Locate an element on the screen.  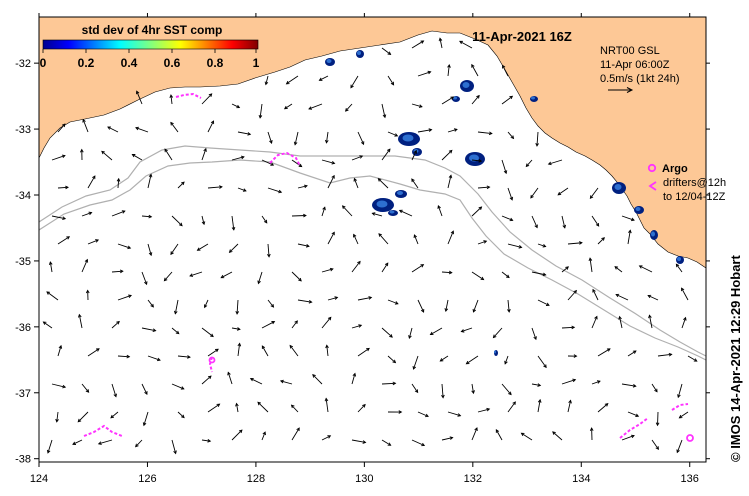
x-tick-label: 126 is located at coordinates (147, 479).